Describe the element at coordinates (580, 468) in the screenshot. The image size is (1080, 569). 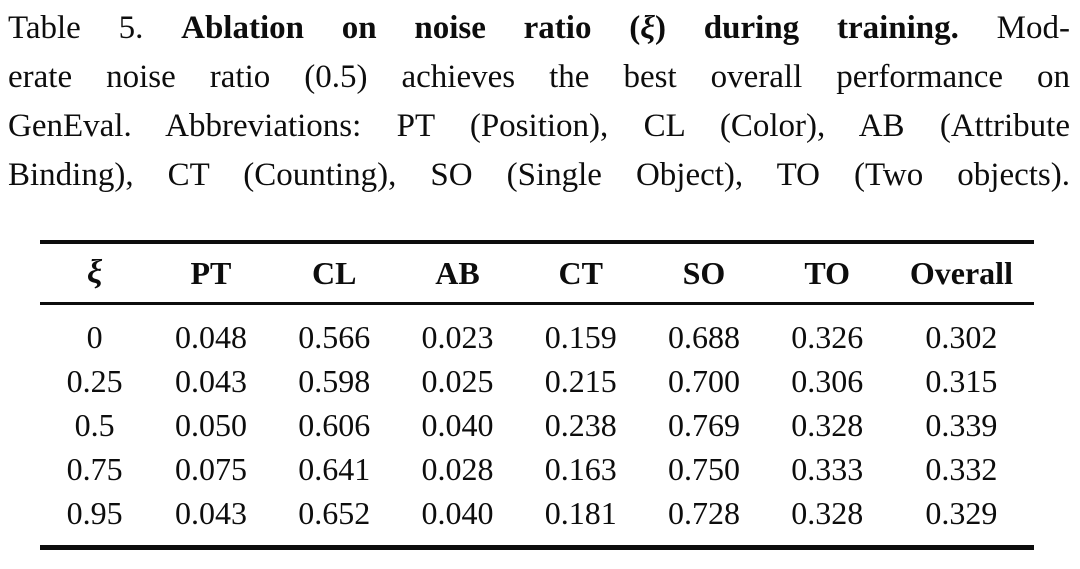
I see `table-cell: 0.163` at that location.